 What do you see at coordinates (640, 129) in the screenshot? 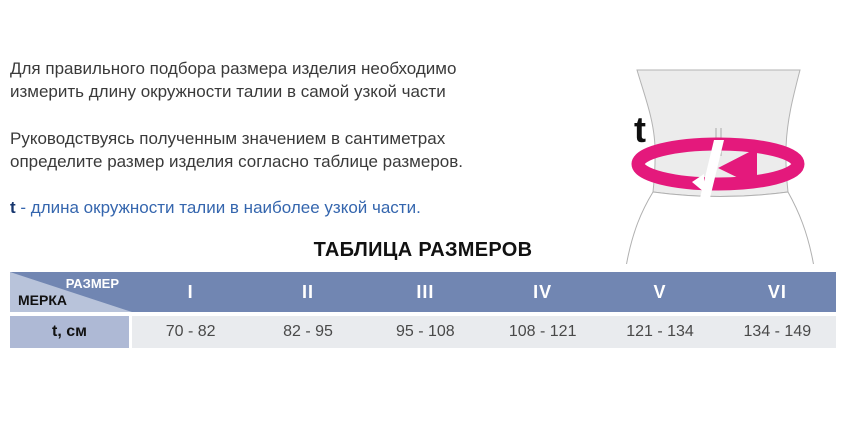
I see `figure-t-label: t` at bounding box center [640, 129].